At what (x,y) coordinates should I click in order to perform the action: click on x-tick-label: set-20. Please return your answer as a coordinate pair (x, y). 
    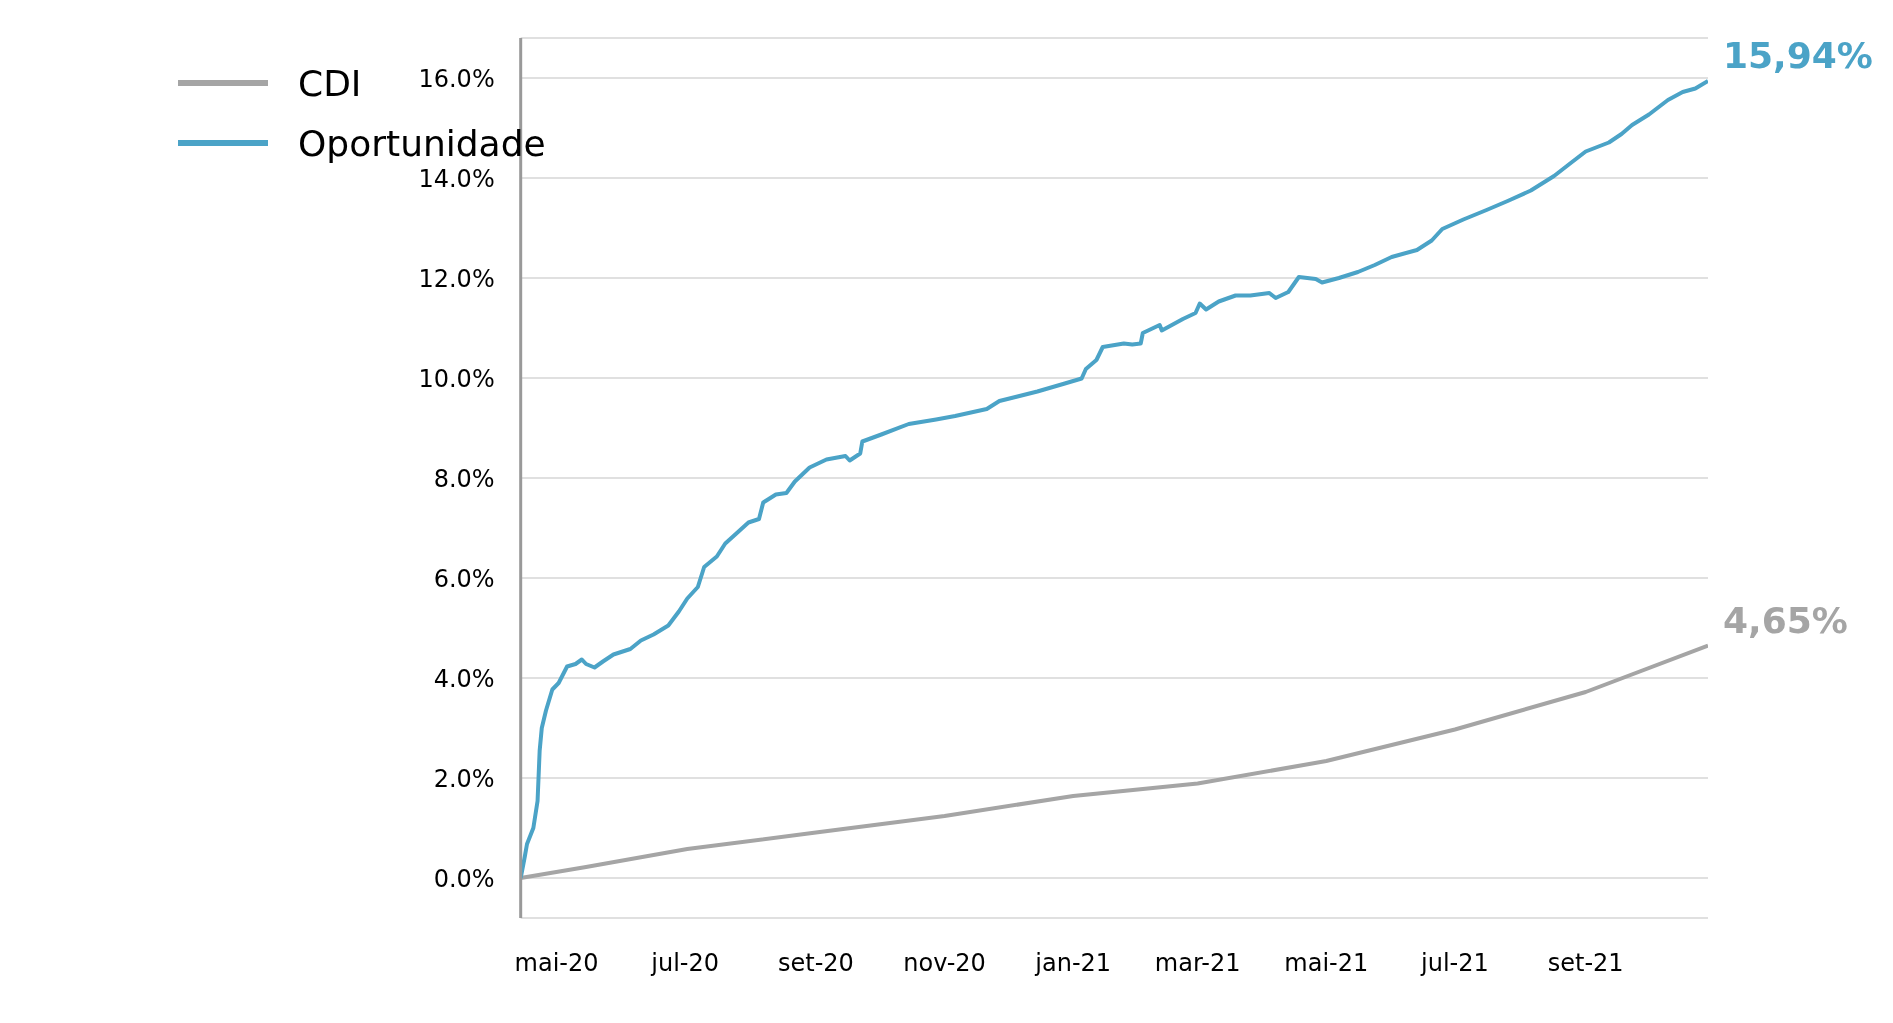
    Looking at the image, I should click on (815, 963).